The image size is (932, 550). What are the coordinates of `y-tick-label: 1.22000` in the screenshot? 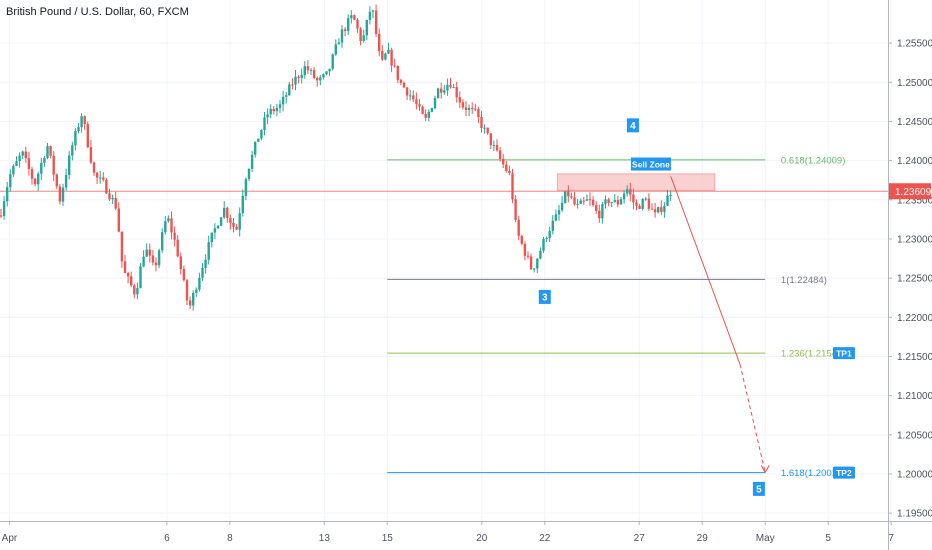 It's located at (914, 318).